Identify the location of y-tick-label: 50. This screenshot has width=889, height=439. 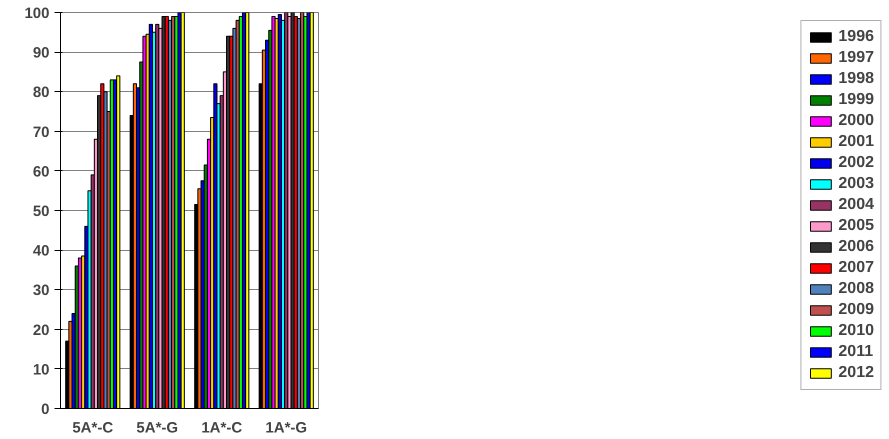
(41, 211).